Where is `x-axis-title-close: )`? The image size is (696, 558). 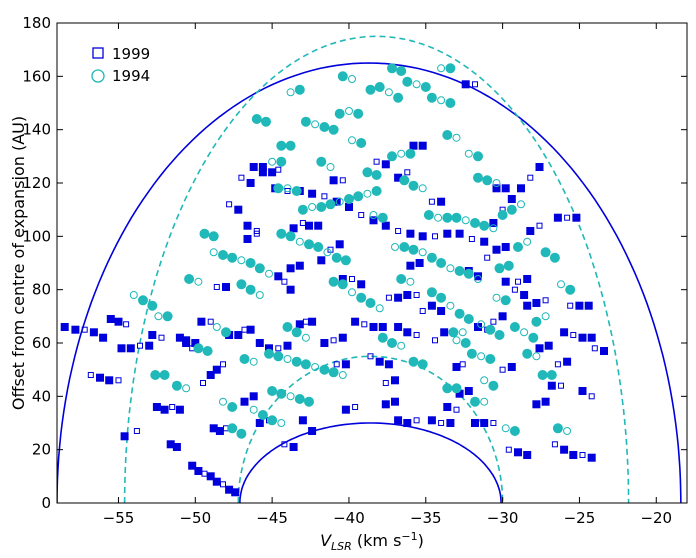
x-axis-title-close: ) is located at coordinates (421, 540).